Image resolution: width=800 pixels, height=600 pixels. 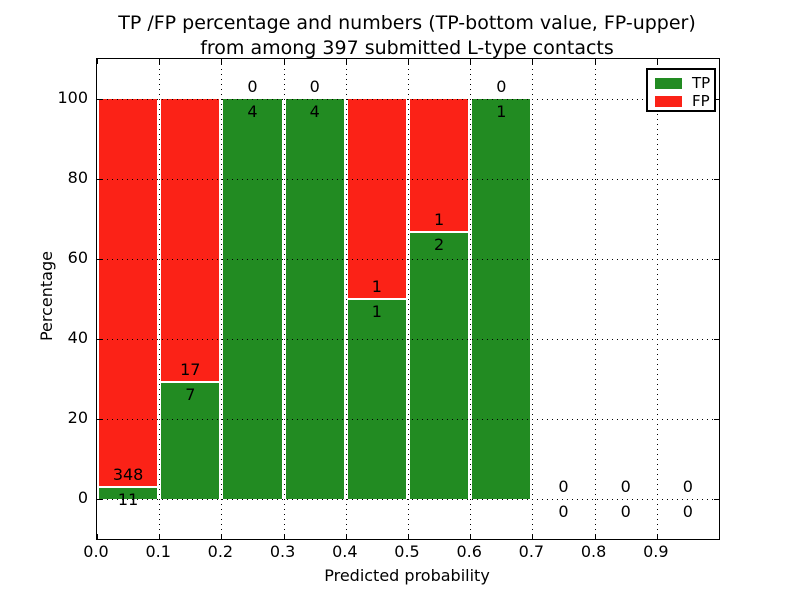 What do you see at coordinates (684, 101) in the screenshot?
I see `legend-item-fp: FP` at bounding box center [684, 101].